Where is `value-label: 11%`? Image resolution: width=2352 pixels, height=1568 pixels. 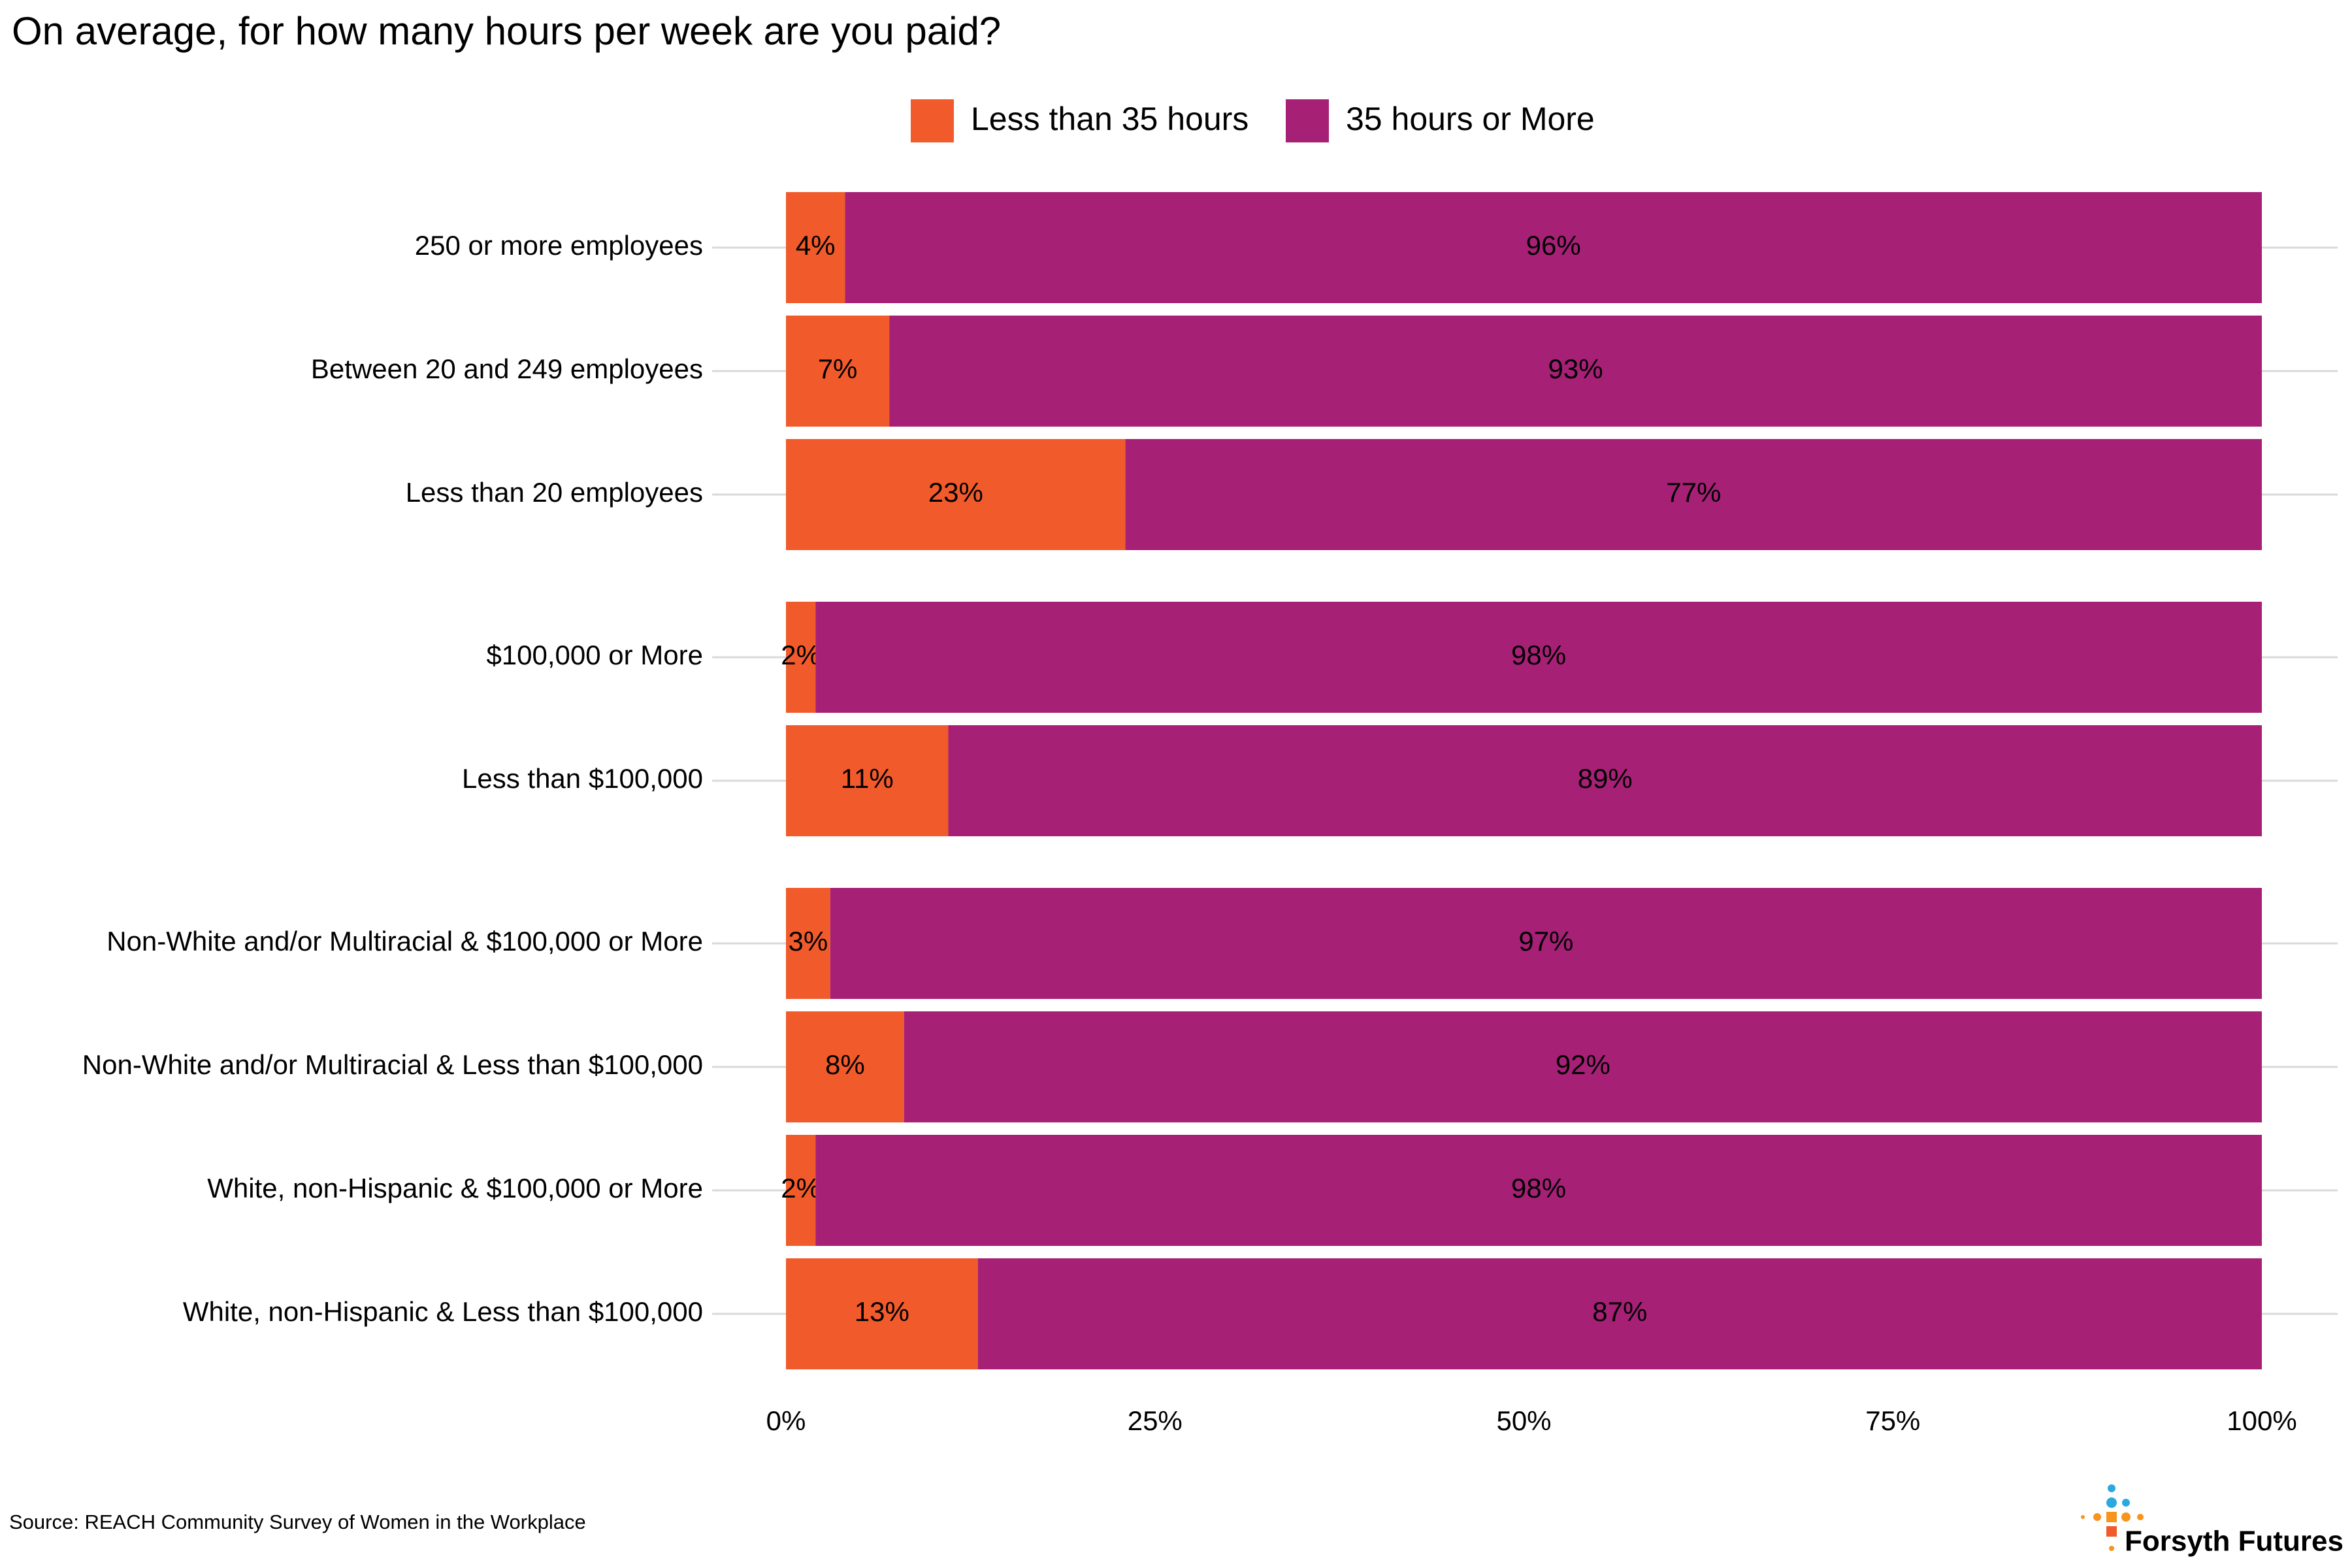
value-label: 11% is located at coordinates (867, 778).